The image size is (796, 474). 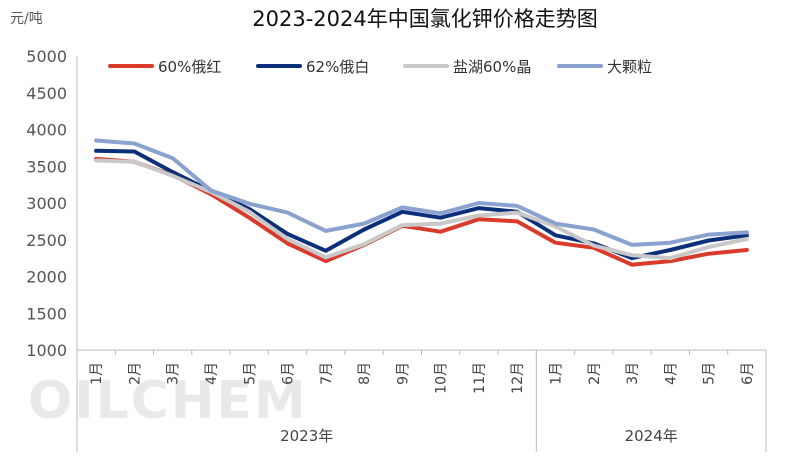 I want to click on y-tick-label: 3500, so click(x=46, y=166).